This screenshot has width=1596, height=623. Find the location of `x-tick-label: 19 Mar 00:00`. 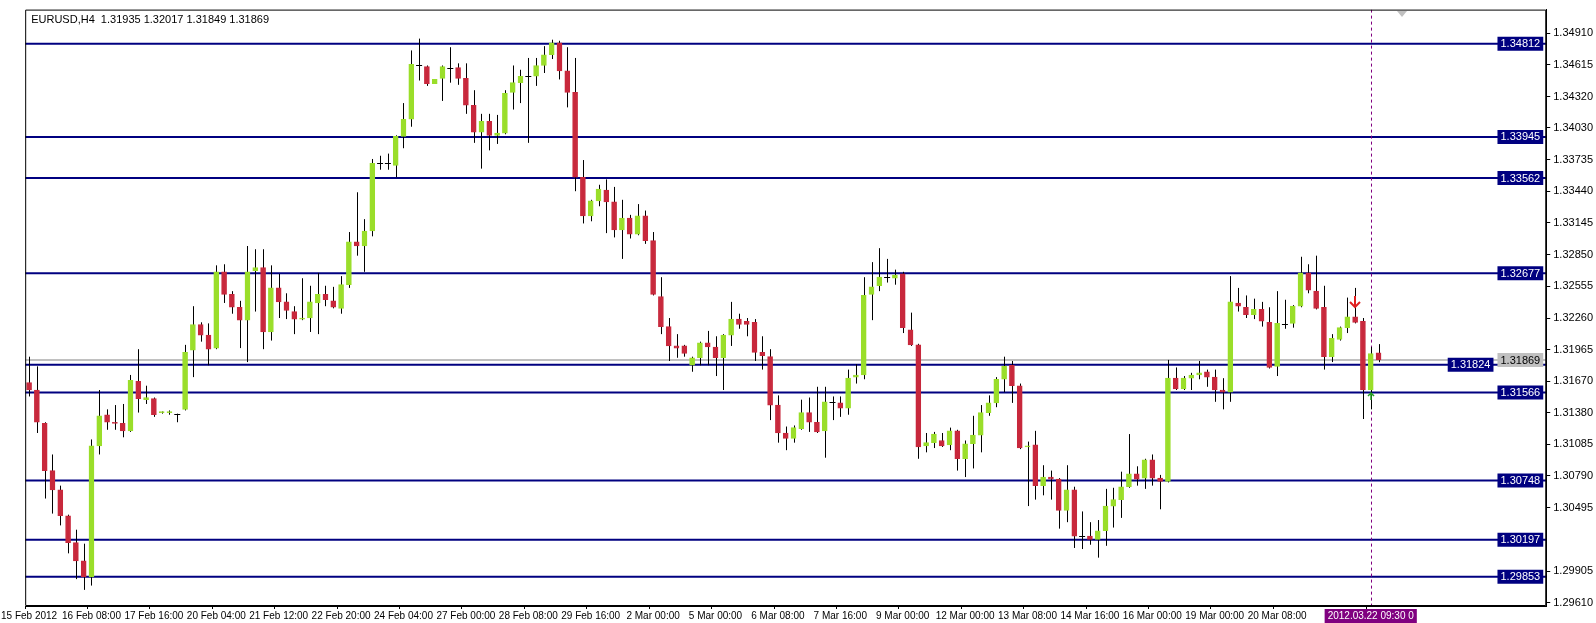

x-tick-label: 19 Mar 00:00 is located at coordinates (1215, 615).